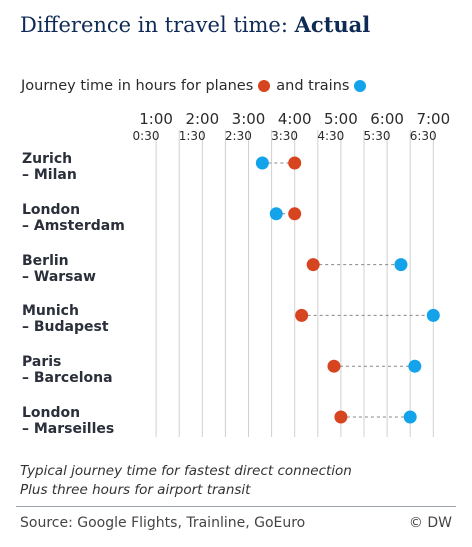 This screenshot has height=547, width=472. I want to click on x-major-tick-label: 1:00, so click(156, 119).